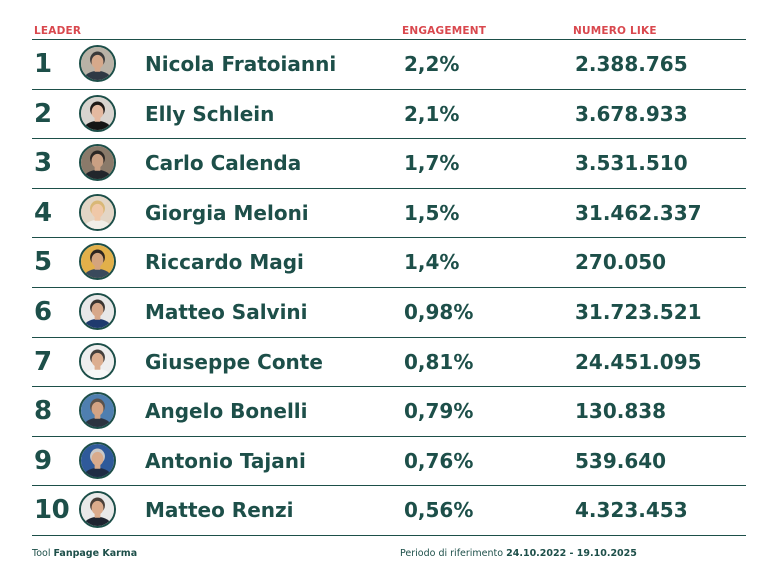 This screenshot has width=775, height=579. Describe the element at coordinates (226, 311) in the screenshot. I see `leader-name: Matteo Salvini` at that location.